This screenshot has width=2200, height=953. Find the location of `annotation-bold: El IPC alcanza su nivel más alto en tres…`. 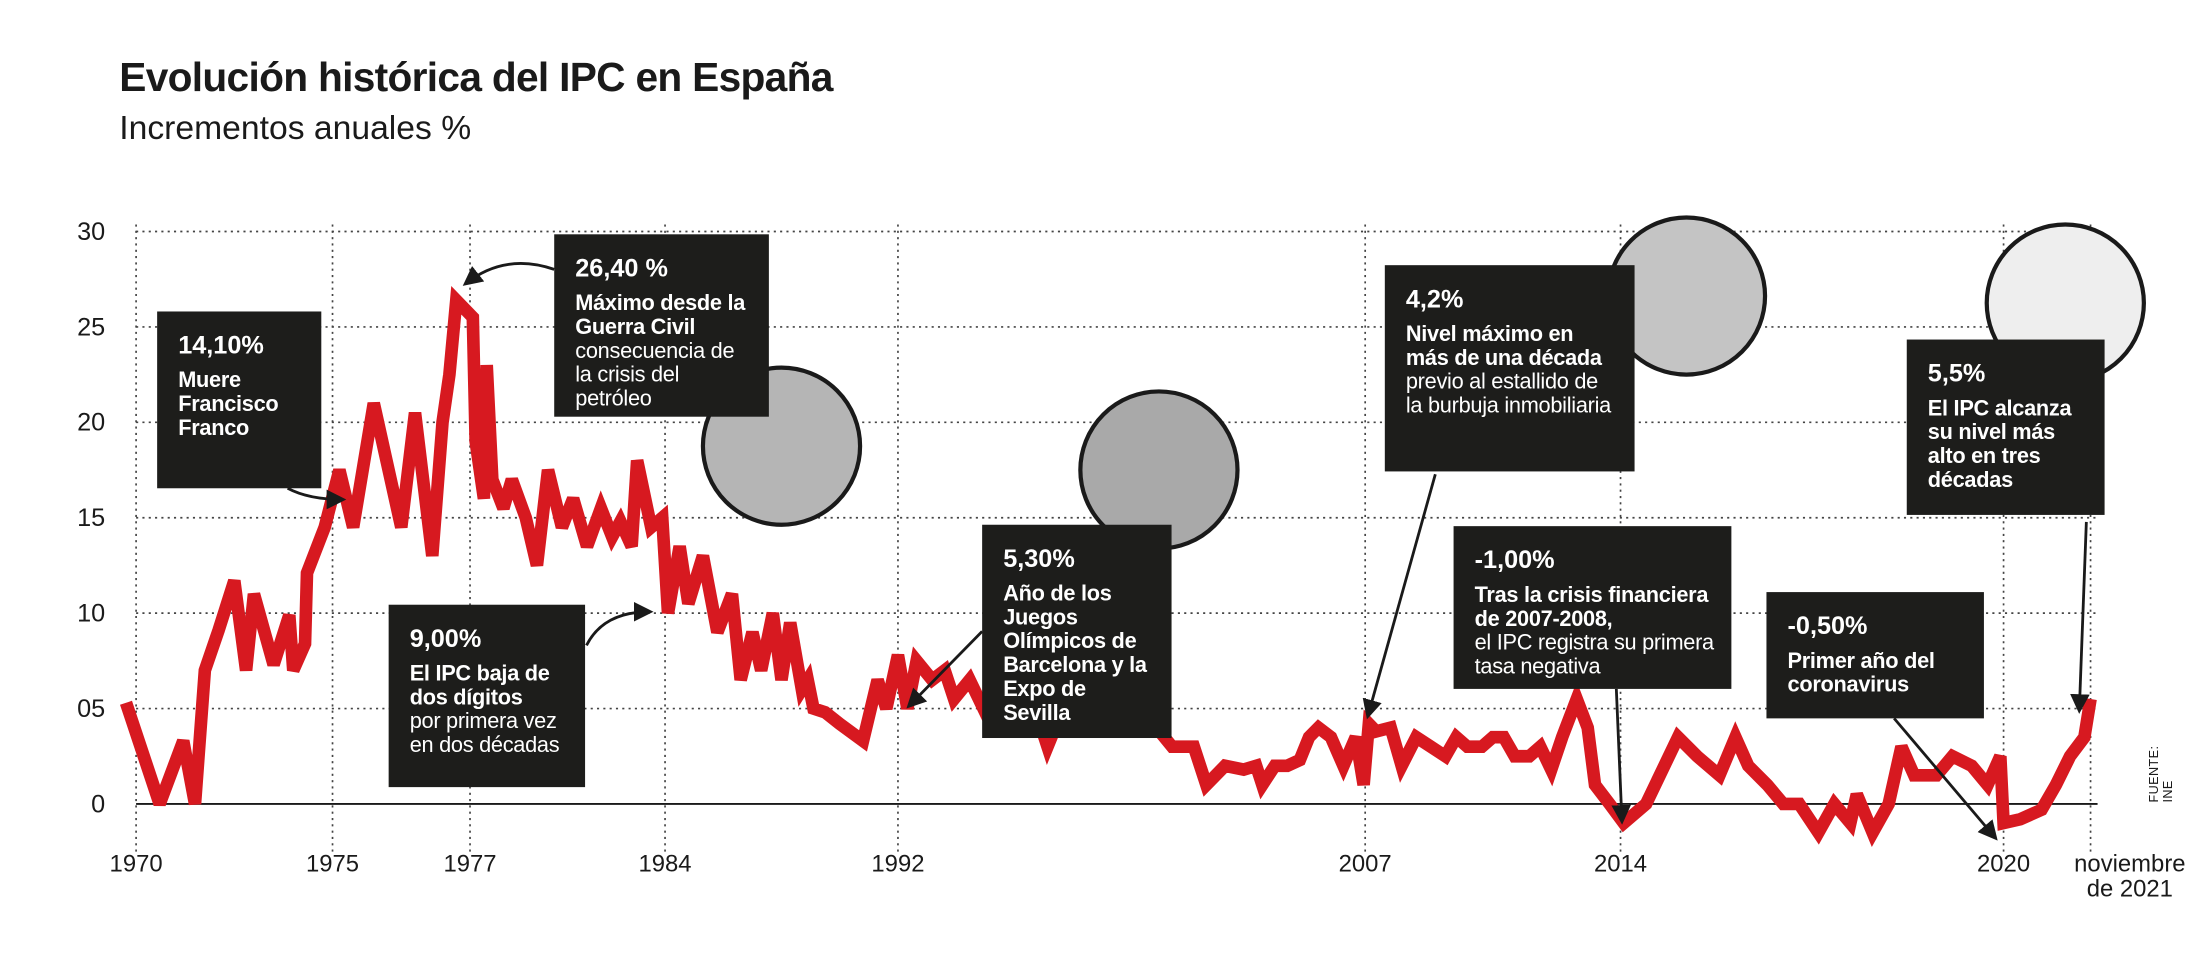

annotation-bold: El IPC alcanza su nivel más alto en tres… is located at coordinates (1999, 445).